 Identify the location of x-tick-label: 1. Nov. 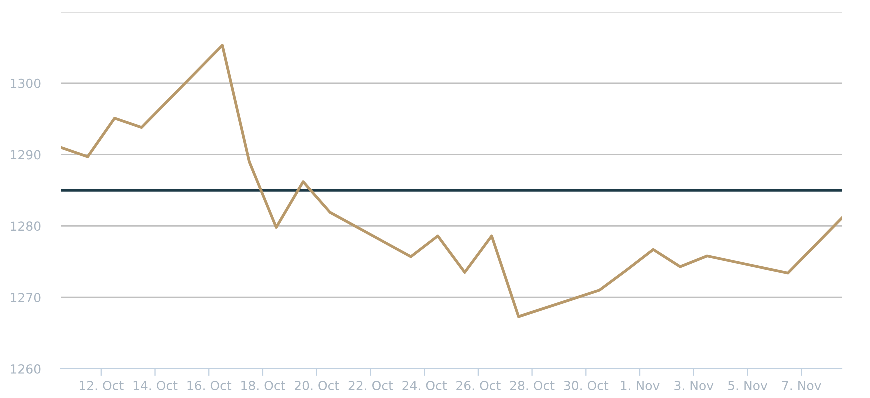
(640, 385).